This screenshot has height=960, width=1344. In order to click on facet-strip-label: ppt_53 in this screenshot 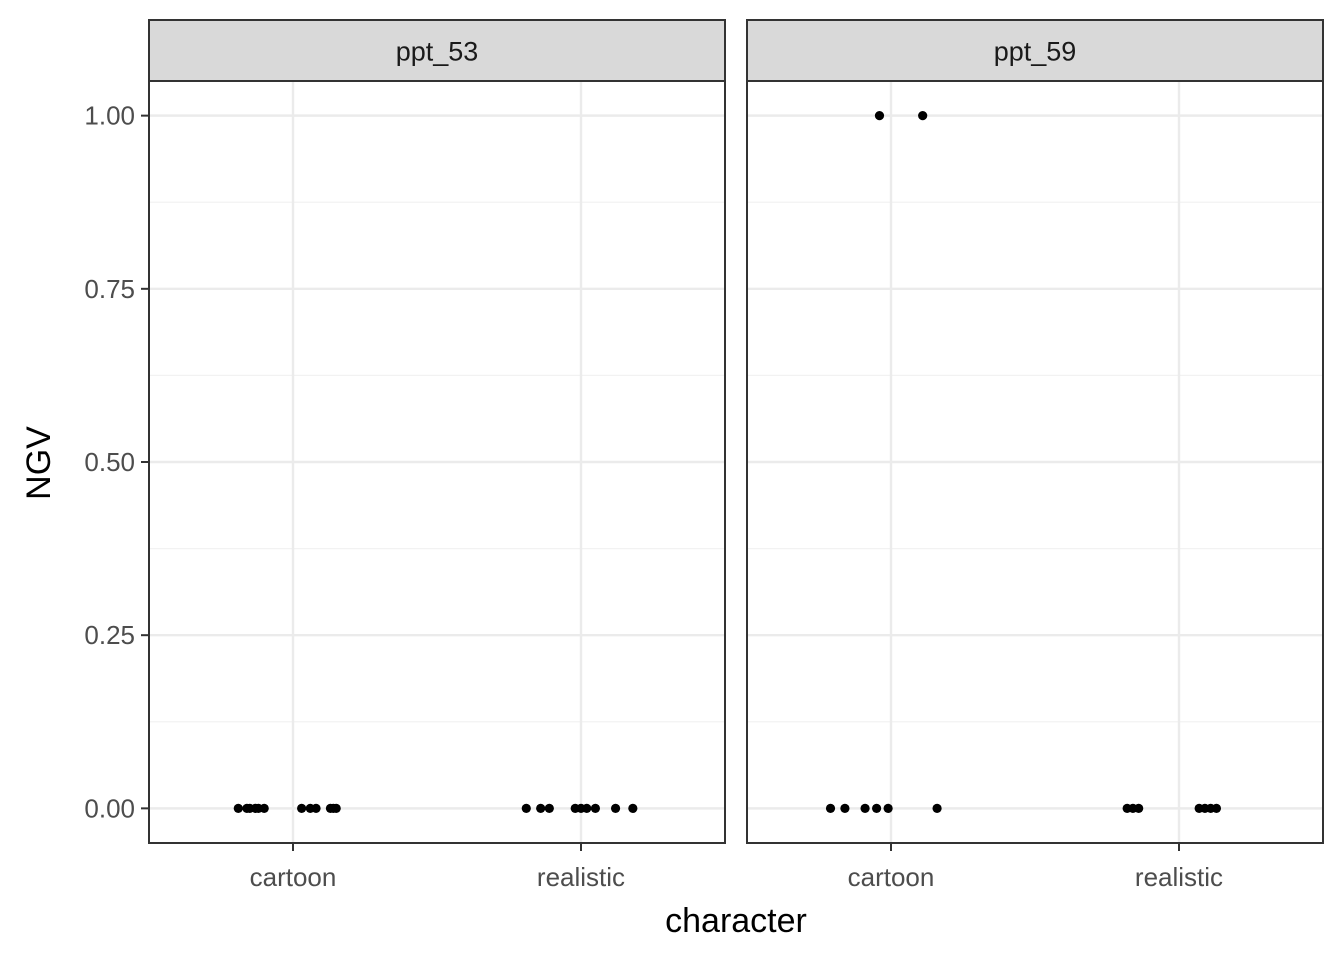, I will do `click(437, 52)`.